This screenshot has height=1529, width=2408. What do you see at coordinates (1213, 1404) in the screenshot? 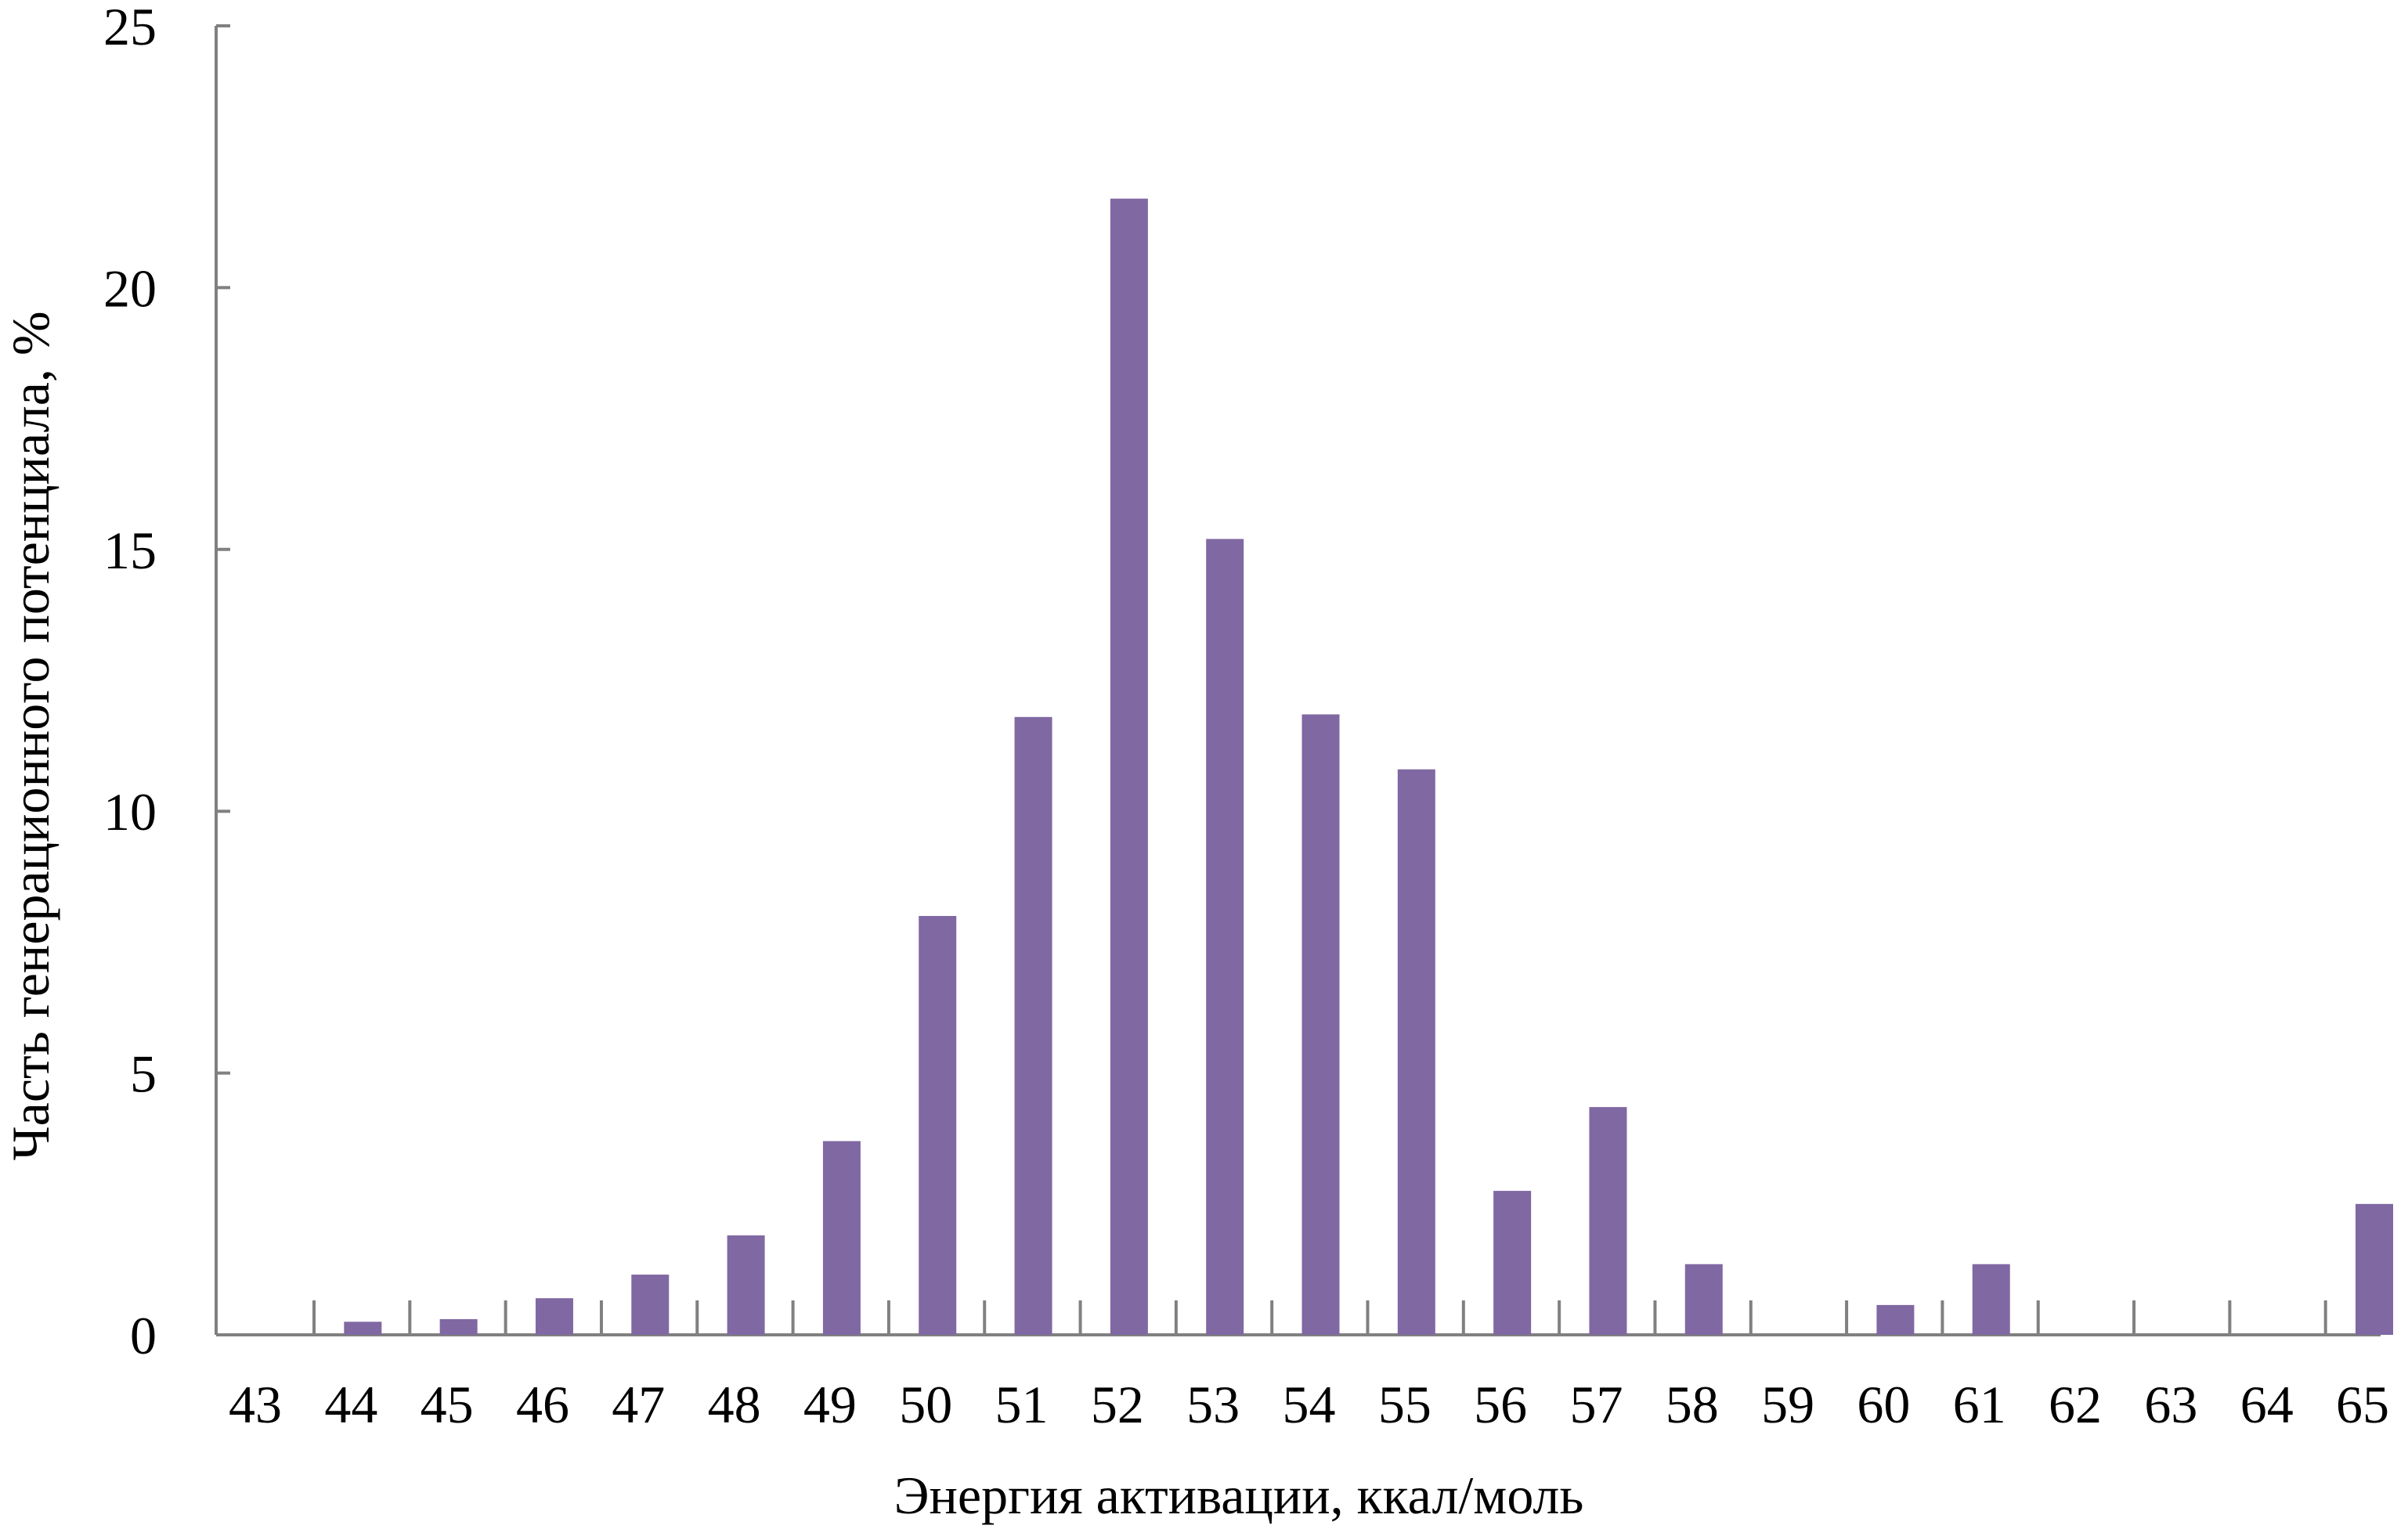
I see `x-tick-label: 53` at bounding box center [1213, 1404].